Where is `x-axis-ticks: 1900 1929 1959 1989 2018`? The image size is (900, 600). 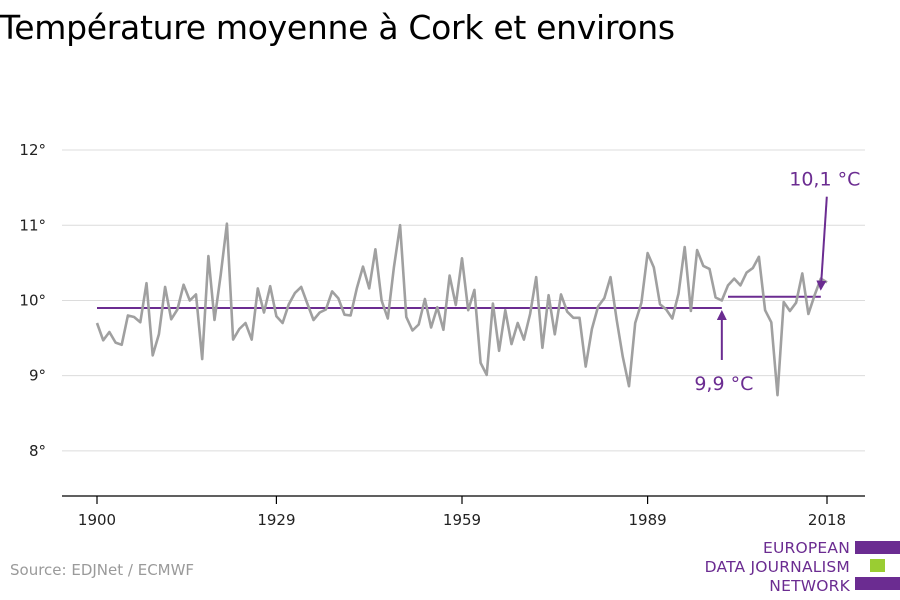
x-axis-ticks: 1900 1929 1959 1989 2018 is located at coordinates (462, 512).